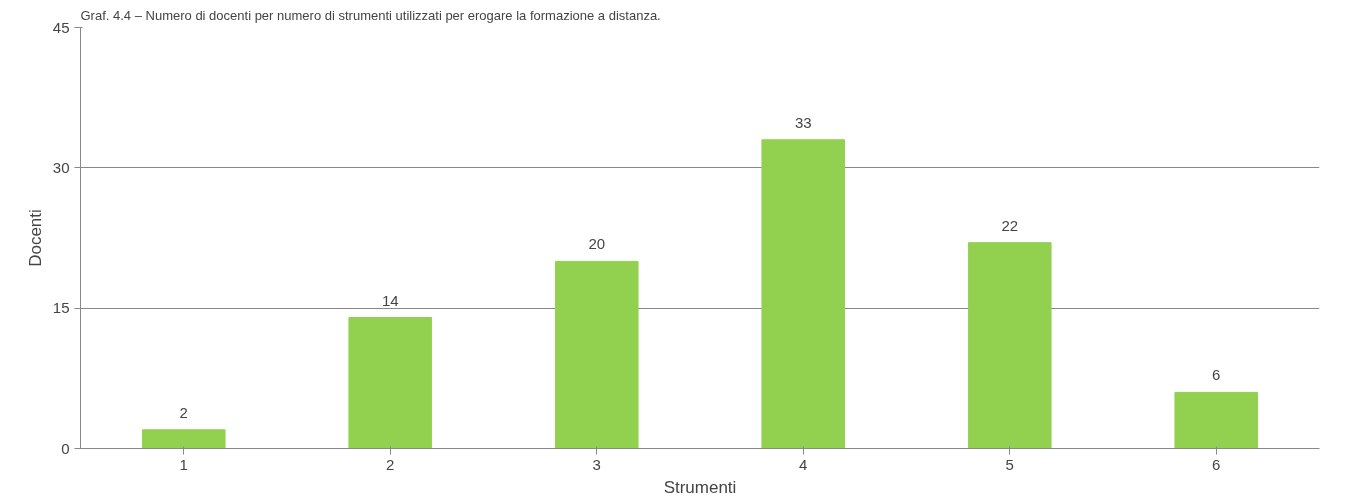 The height and width of the screenshot is (499, 1359). Describe the element at coordinates (1010, 225) in the screenshot. I see `data-label: 22` at that location.